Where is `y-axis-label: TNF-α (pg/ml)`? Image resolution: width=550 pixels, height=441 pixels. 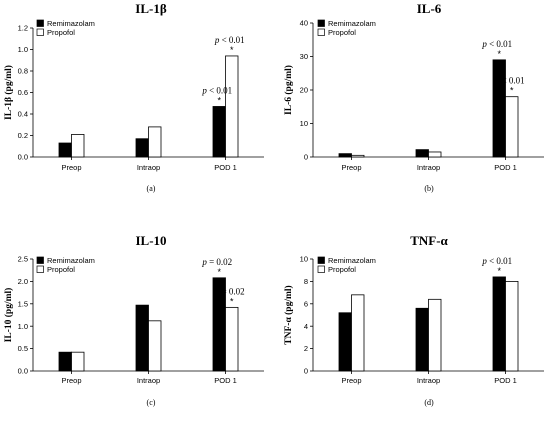 y-axis-label: TNF-α (pg/ml) is located at coordinates (288, 314).